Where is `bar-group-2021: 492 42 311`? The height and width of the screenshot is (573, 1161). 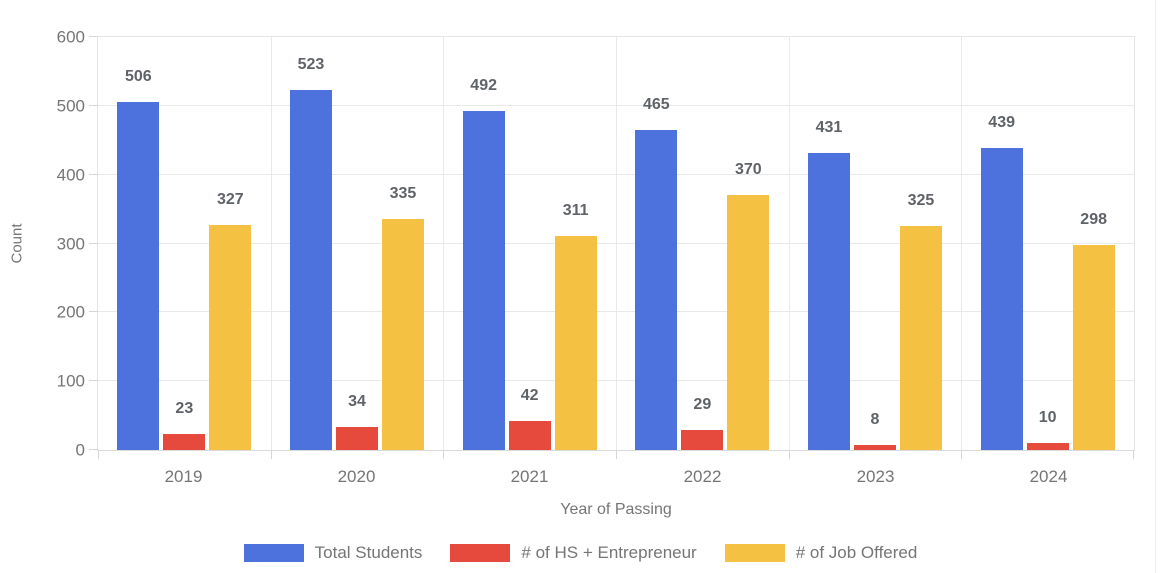
bar-group-2021: 492 42 311 is located at coordinates (529, 243).